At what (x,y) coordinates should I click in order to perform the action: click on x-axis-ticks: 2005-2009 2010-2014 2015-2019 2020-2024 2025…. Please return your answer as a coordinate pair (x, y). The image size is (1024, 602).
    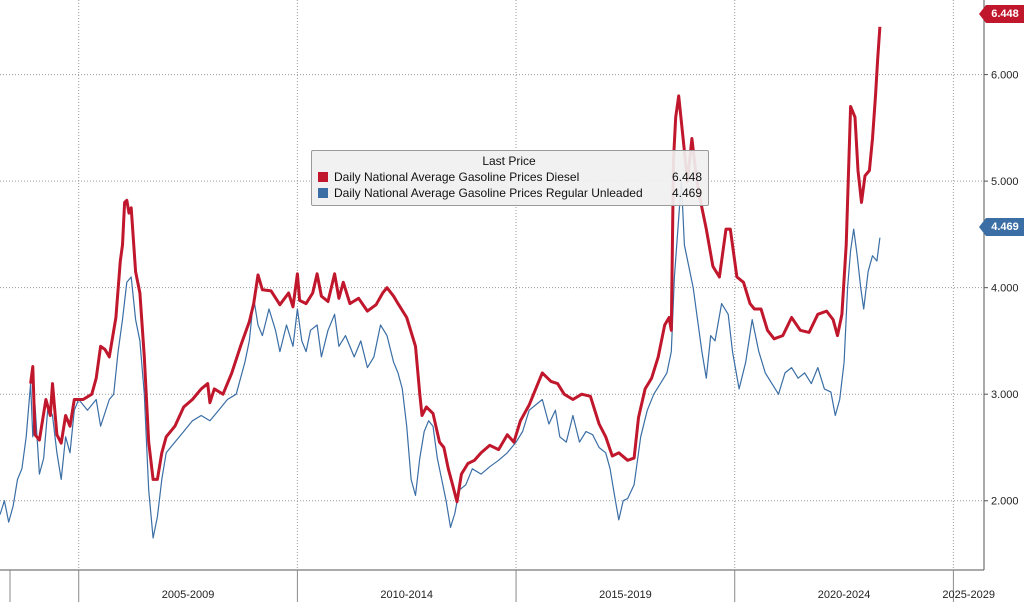
    Looking at the image, I should click on (502, 586).